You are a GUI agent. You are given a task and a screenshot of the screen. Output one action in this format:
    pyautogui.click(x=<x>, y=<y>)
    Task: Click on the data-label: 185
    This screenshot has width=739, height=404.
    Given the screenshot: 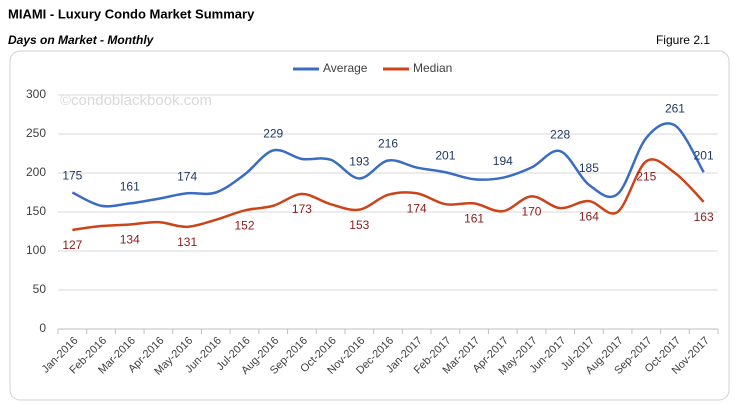 What is the action you would take?
    pyautogui.click(x=589, y=168)
    